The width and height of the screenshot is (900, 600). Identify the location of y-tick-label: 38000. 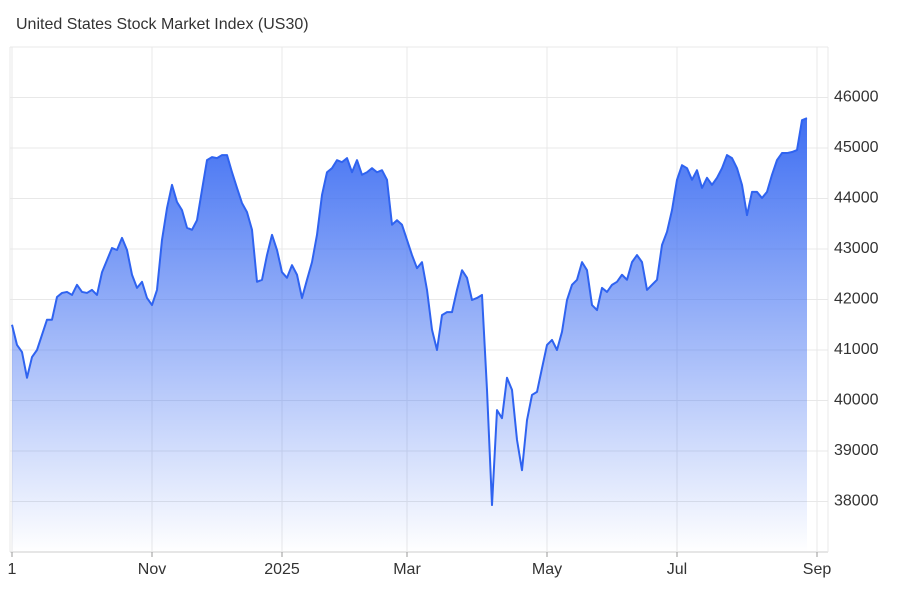
(856, 501).